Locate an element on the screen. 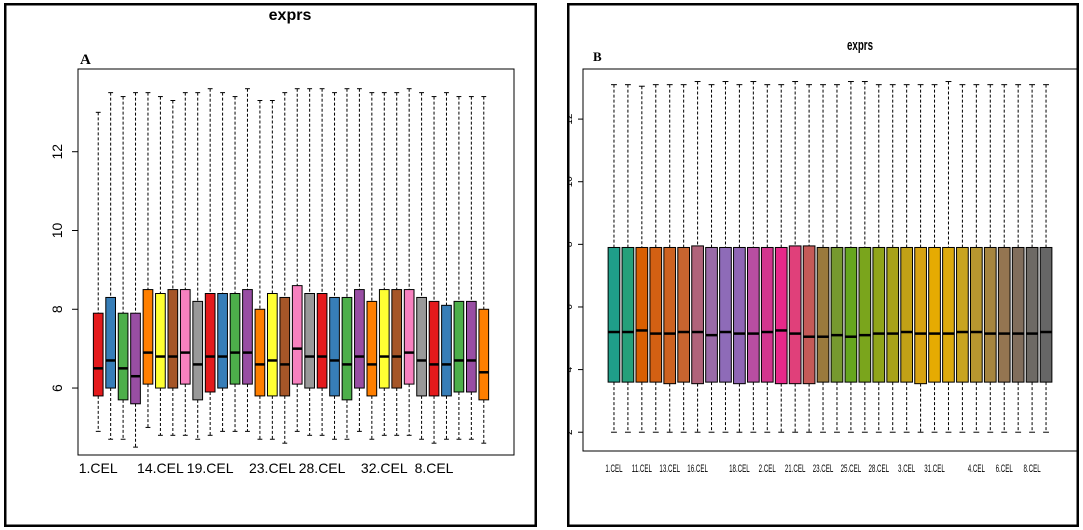  y-tick-label: 12 is located at coordinates (57, 152).